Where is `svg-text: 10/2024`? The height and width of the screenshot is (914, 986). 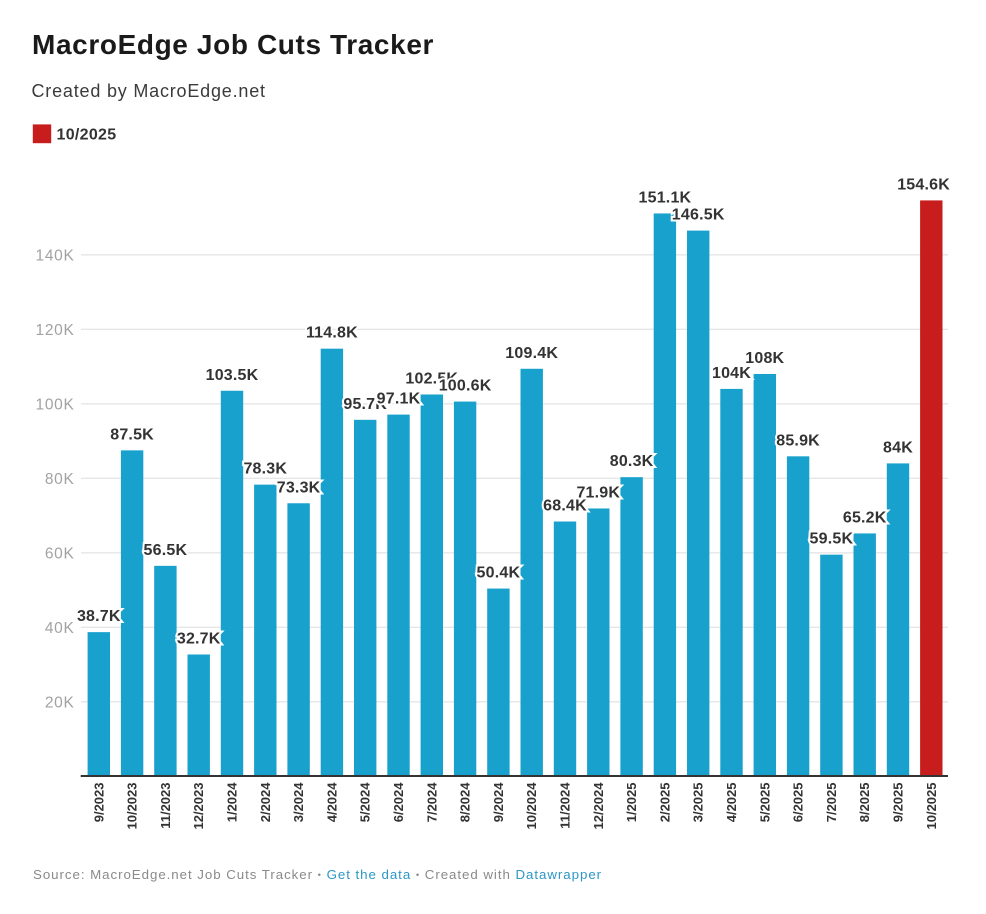 svg-text: 10/2024 is located at coordinates (531, 806).